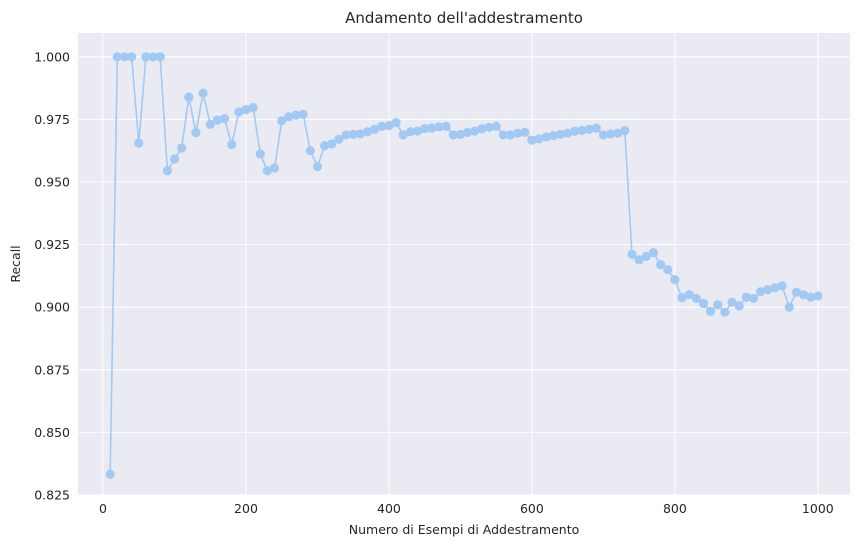  I want to click on x-tick-label: 1000, so click(818, 508).